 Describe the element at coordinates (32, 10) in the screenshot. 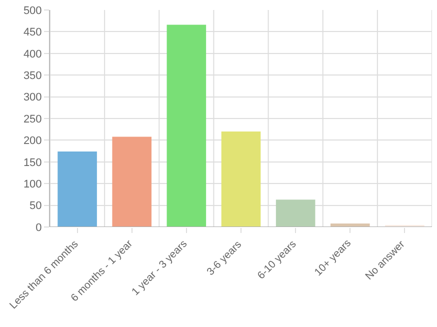

I see `y-tick-label: 500` at that location.